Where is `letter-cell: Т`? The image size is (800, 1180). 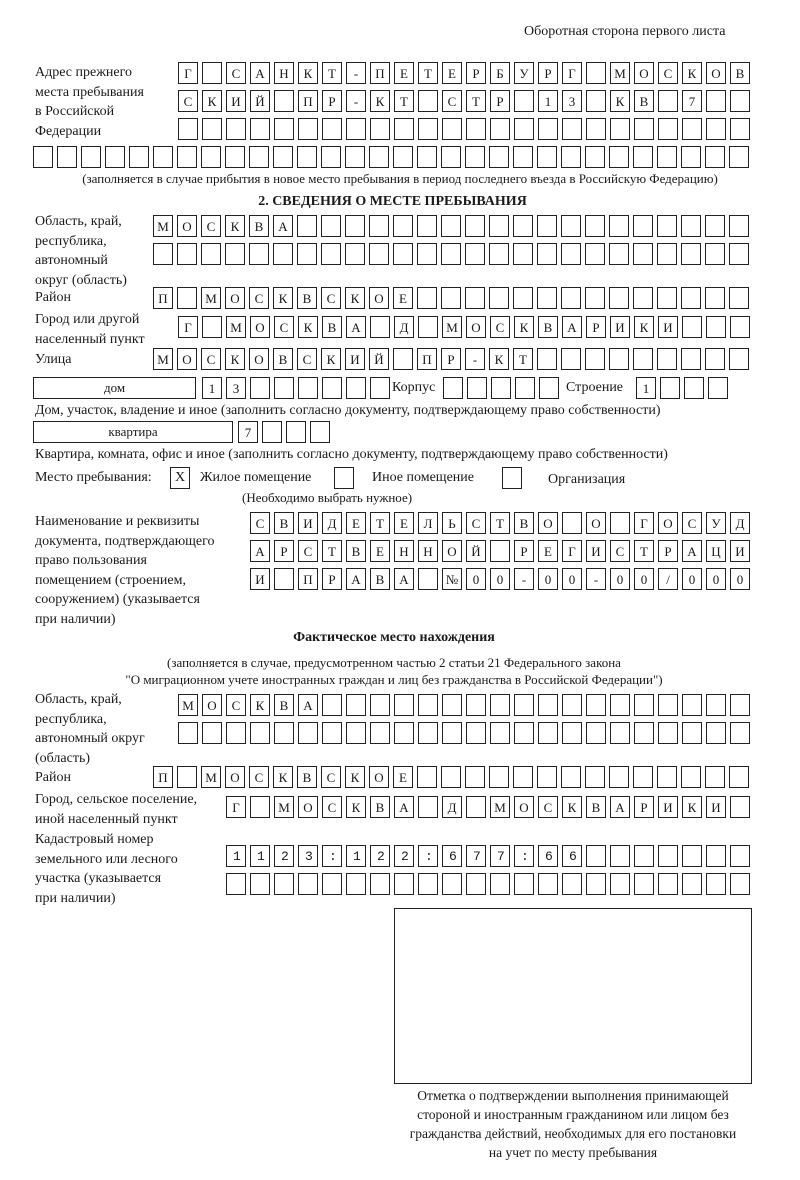 letter-cell: Т is located at coordinates (476, 101).